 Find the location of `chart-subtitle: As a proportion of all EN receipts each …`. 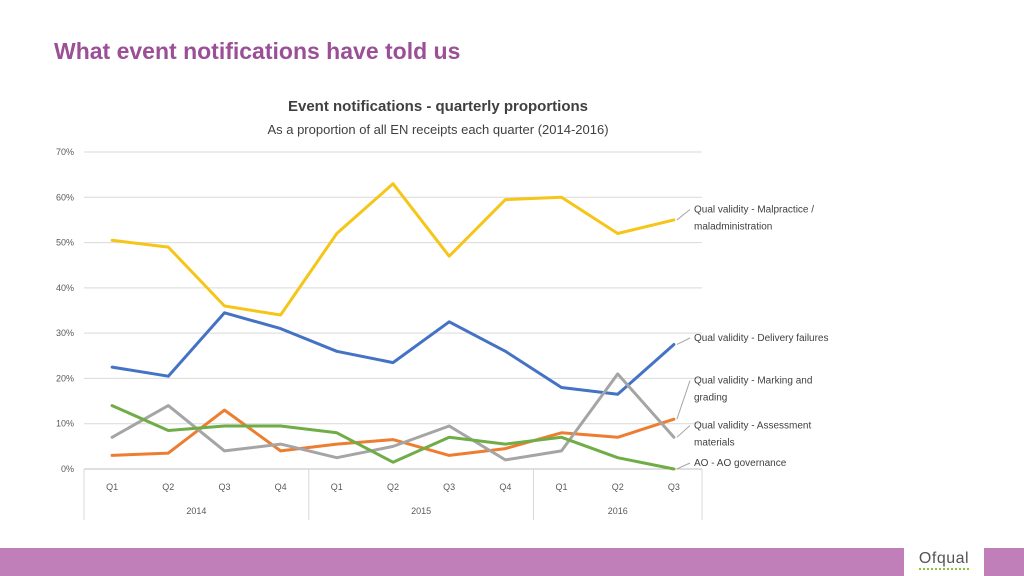

chart-subtitle: As a proportion of all EN receipts each … is located at coordinates (437, 129).